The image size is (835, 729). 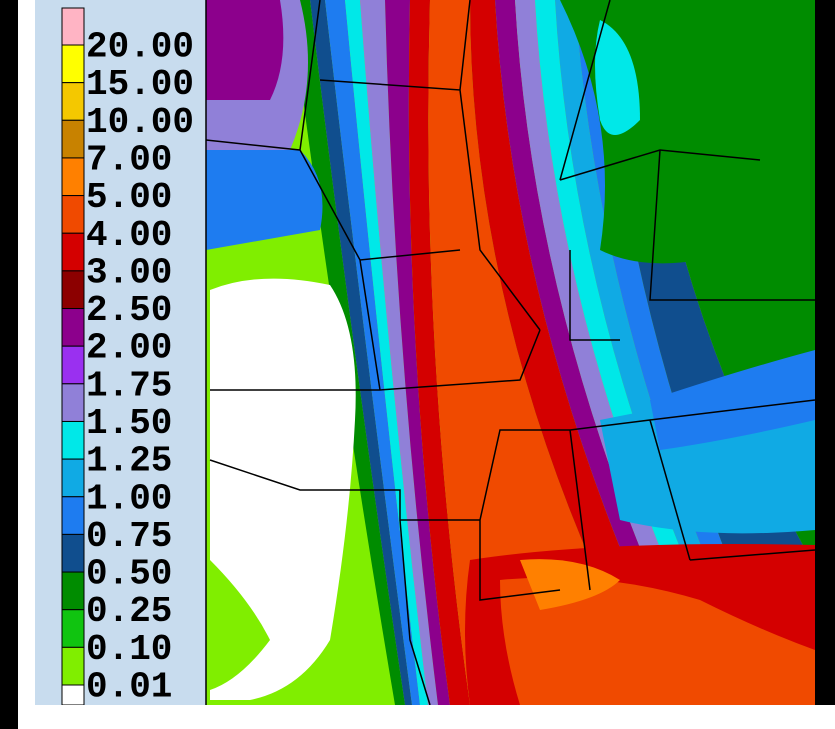 I want to click on gulf-core, so click(x=570, y=584).